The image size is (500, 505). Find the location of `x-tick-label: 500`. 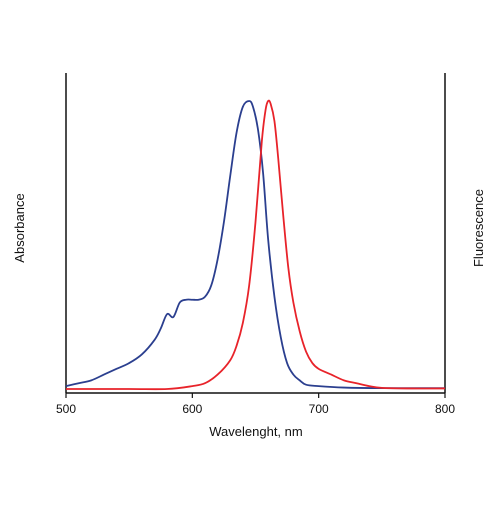

x-tick-label: 500 is located at coordinates (66, 409).